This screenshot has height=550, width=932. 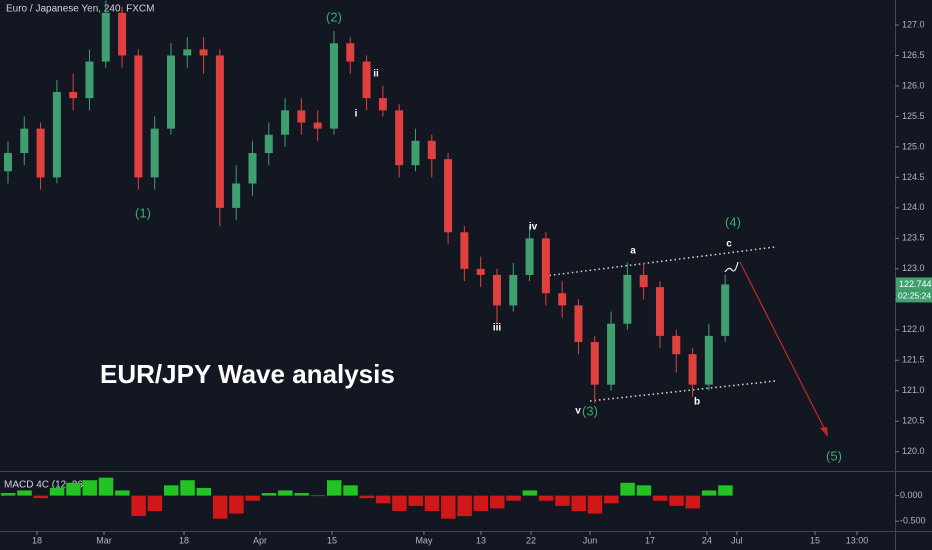 I want to click on macd-y-tick-label: 0.000, so click(x=911, y=495).